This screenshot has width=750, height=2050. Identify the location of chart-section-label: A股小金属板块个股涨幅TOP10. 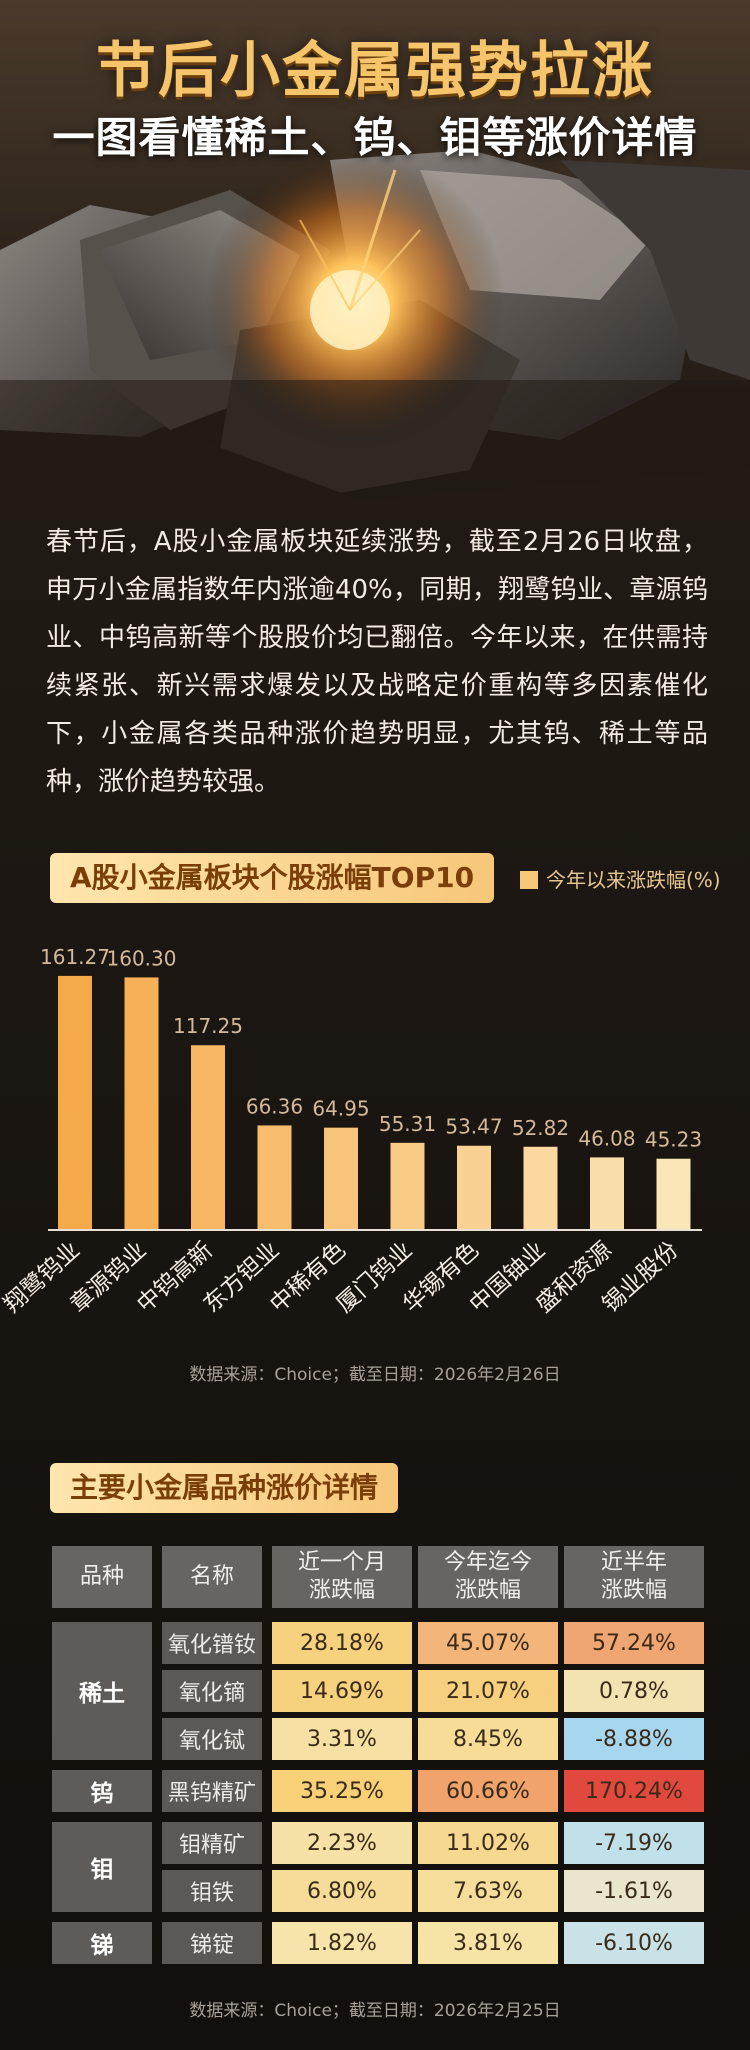
(272, 878).